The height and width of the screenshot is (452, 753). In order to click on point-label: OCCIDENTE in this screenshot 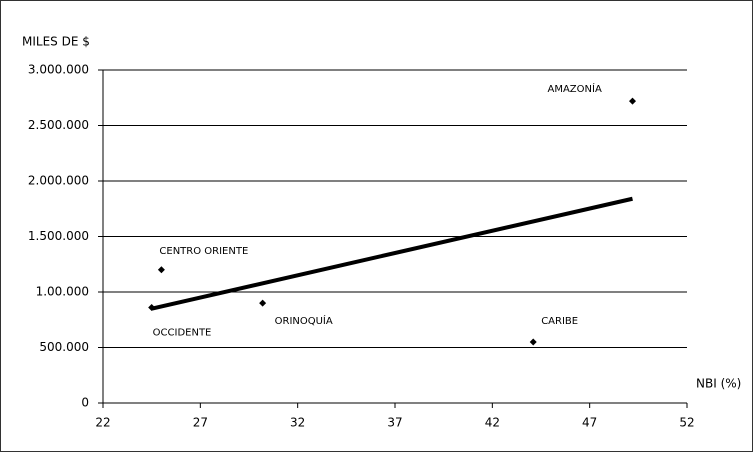, I will do `click(182, 333)`.